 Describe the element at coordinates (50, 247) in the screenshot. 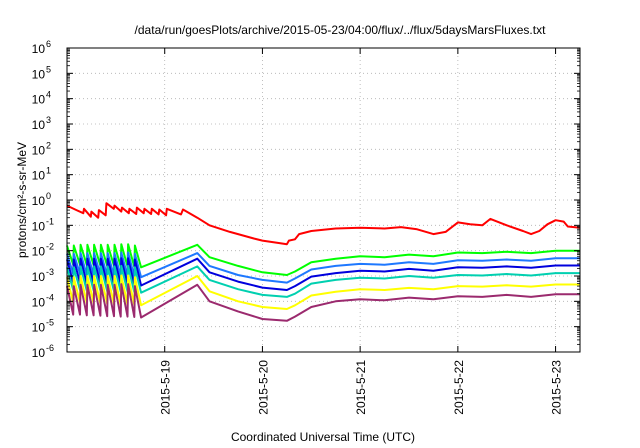

I see `y-tick-exponent: -2` at that location.